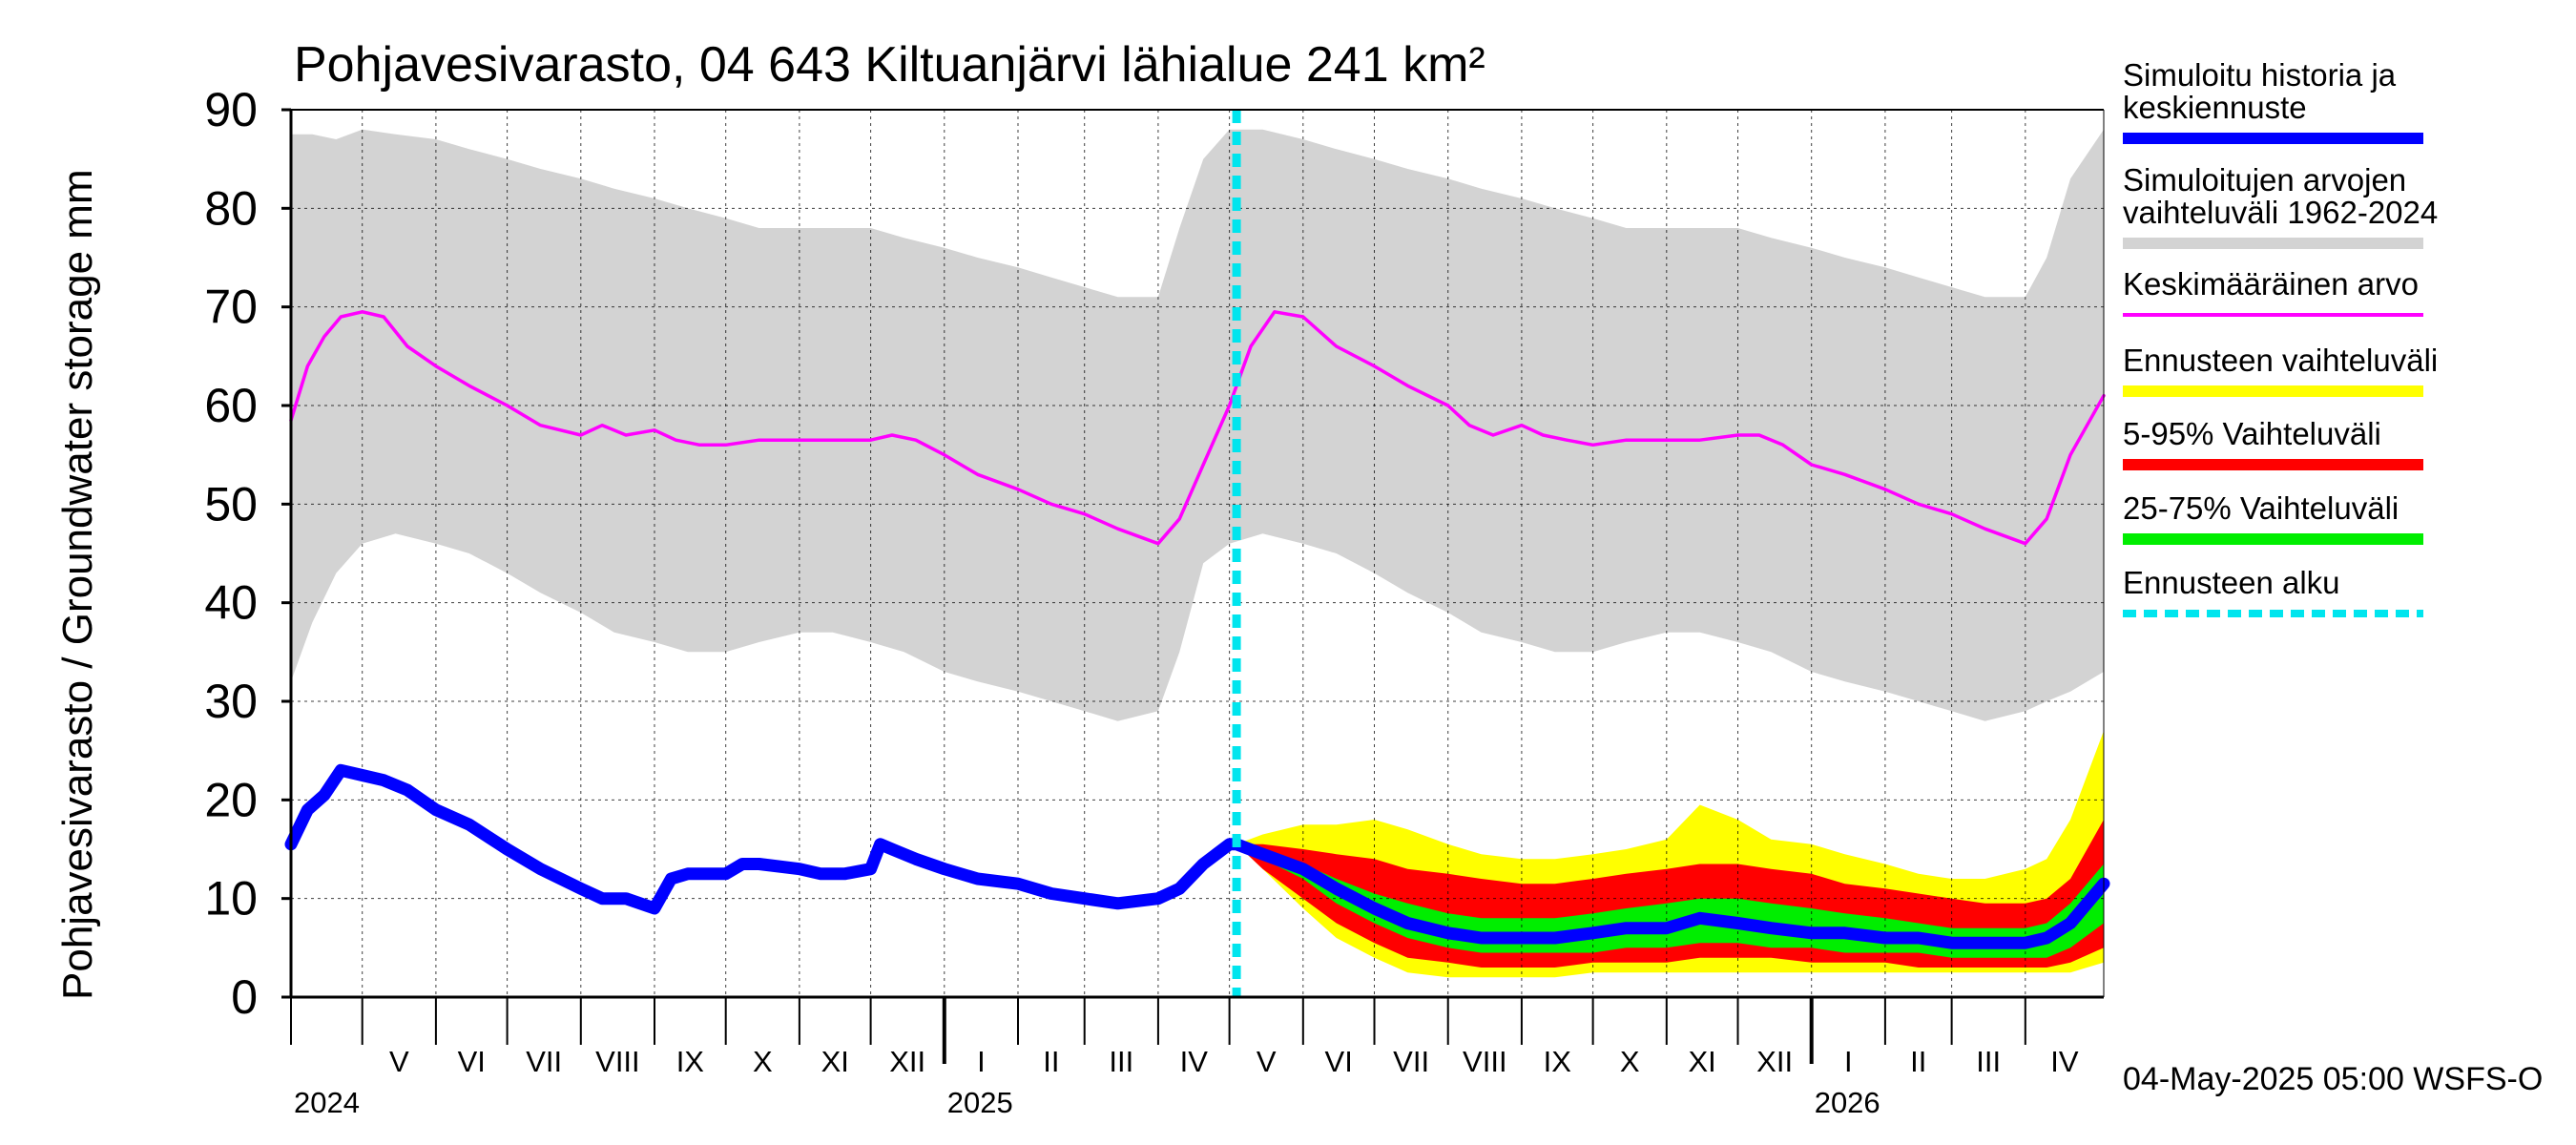 The width and height of the screenshot is (2576, 1145). What do you see at coordinates (231, 208) in the screenshot?
I see `y-tick-label: 80` at bounding box center [231, 208].